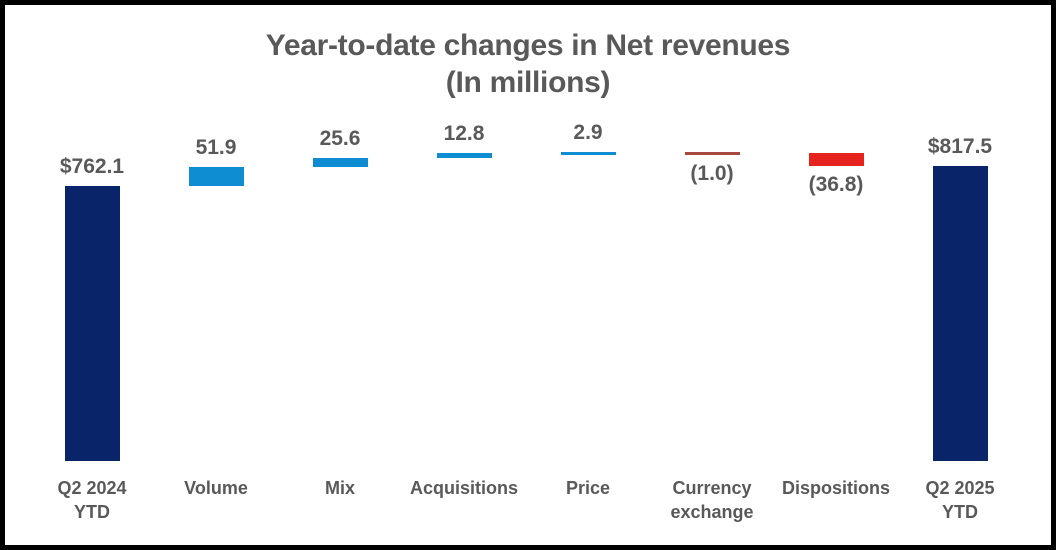 The height and width of the screenshot is (550, 1056). I want to click on waterfall-bar-acquisitions, so click(464, 155).